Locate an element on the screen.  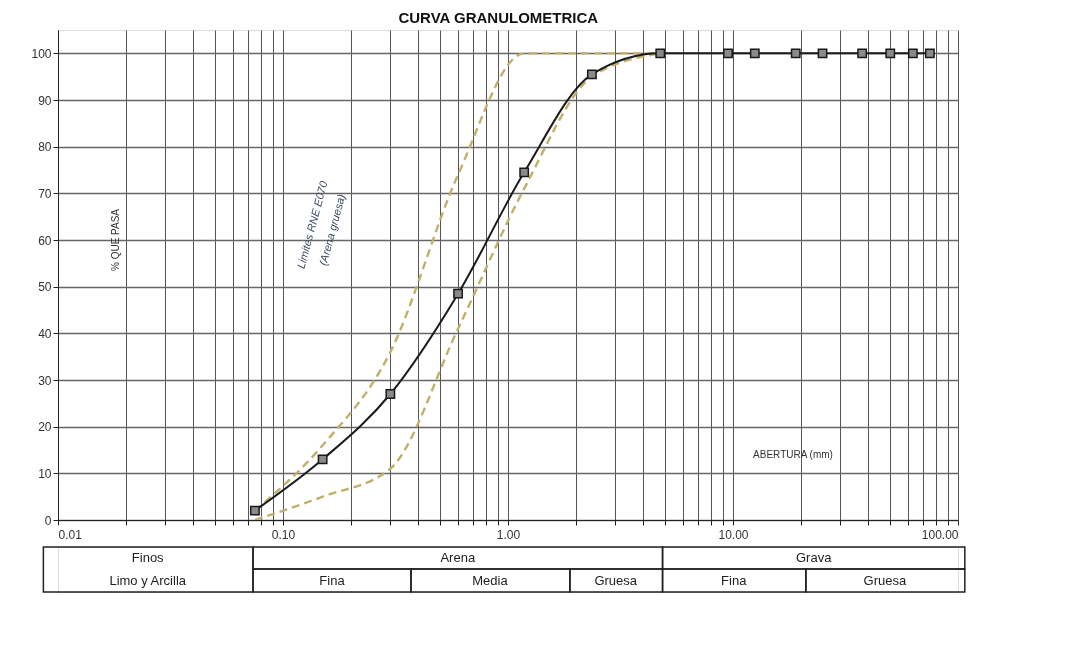
x-tick-label: 0.10 is located at coordinates (283, 534).